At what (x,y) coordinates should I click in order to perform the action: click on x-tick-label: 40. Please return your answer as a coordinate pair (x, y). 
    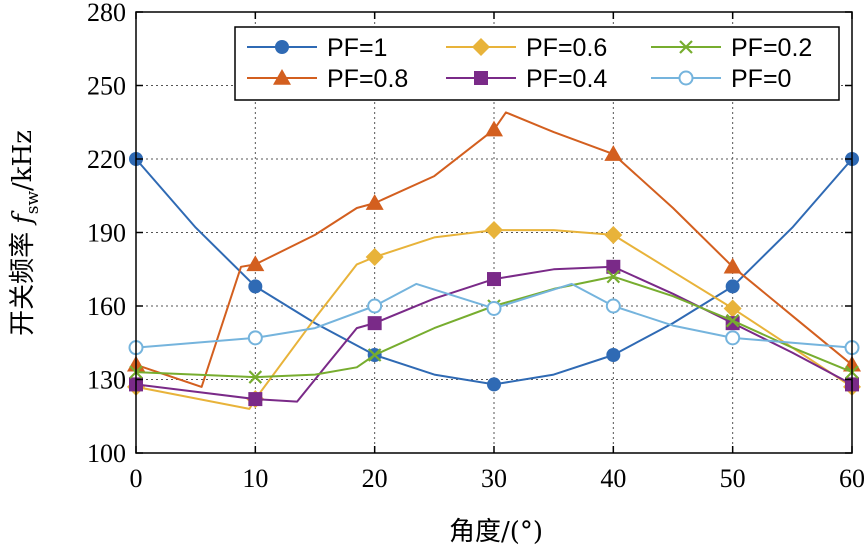
    Looking at the image, I should click on (613, 478).